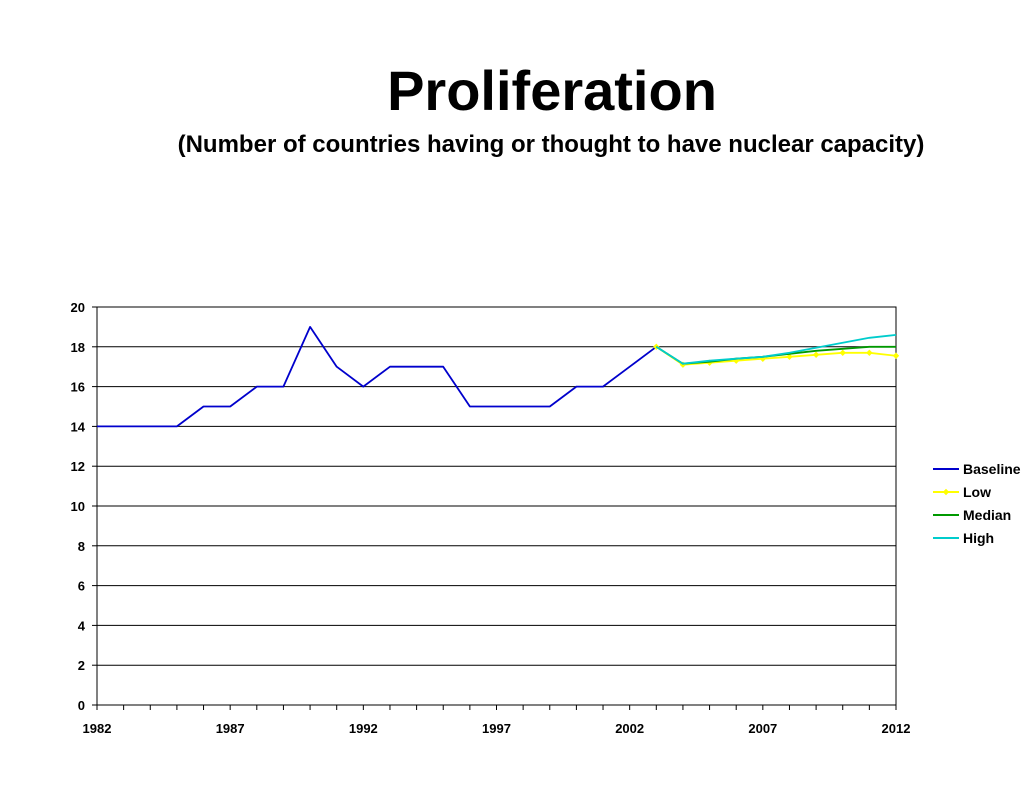 The width and height of the screenshot is (1024, 791). Describe the element at coordinates (896, 728) in the screenshot. I see `x-tick-label: 2012` at that location.